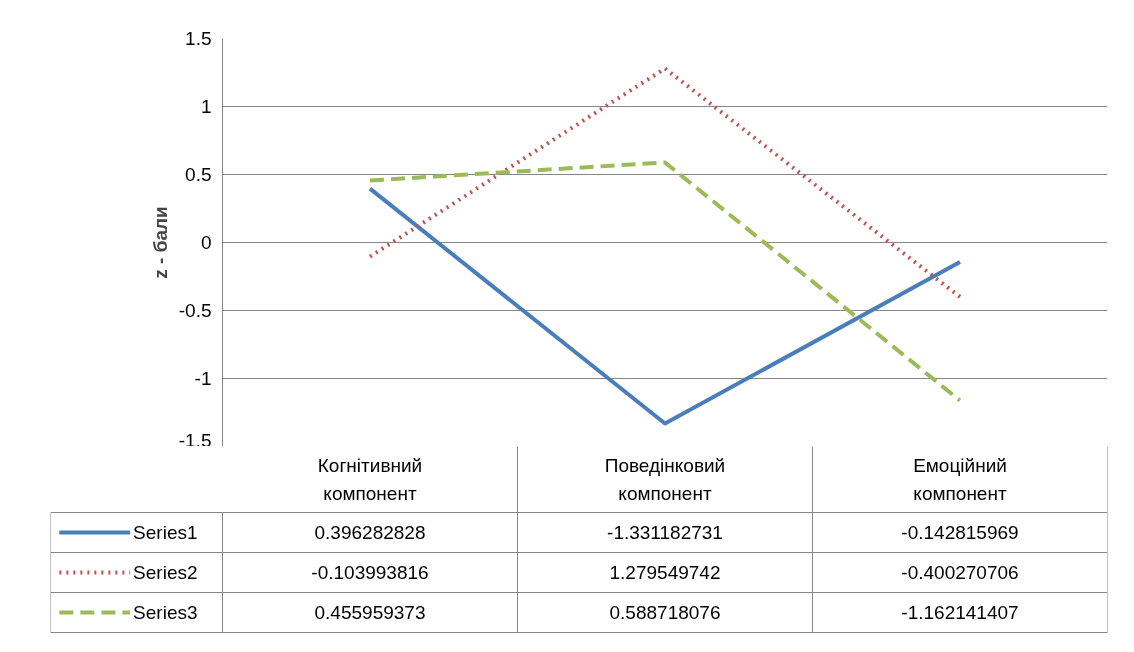 This screenshot has width=1134, height=652. I want to click on y-axis-title: z - бали, so click(160, 242).